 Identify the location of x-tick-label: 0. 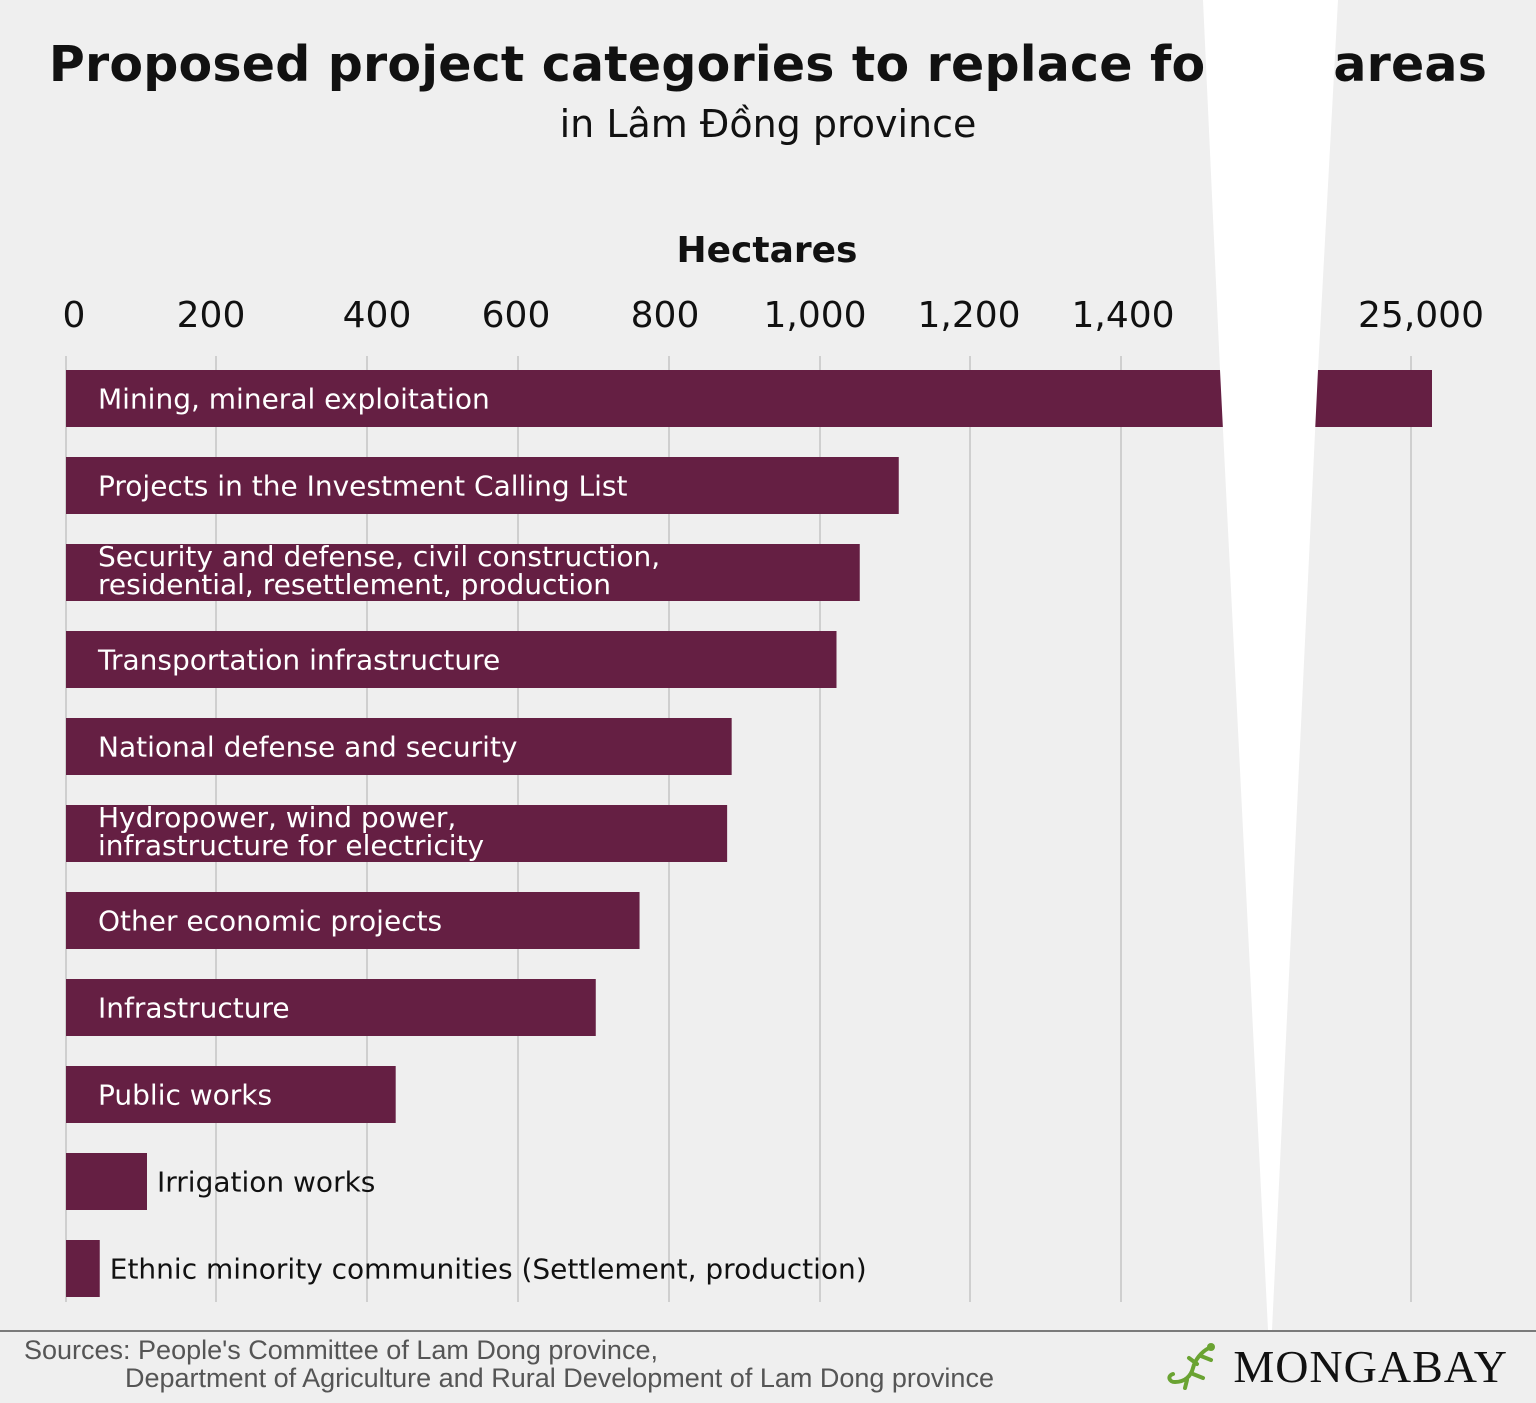
(74, 315).